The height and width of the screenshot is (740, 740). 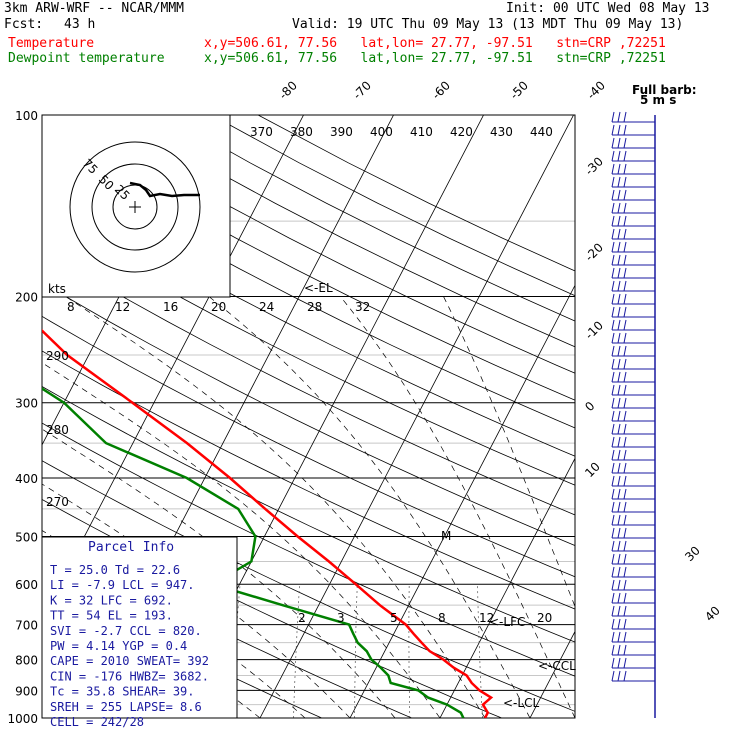 I want to click on parcel-info-row: Tc = 35.8 SHEAR= 39., so click(x=122, y=692).